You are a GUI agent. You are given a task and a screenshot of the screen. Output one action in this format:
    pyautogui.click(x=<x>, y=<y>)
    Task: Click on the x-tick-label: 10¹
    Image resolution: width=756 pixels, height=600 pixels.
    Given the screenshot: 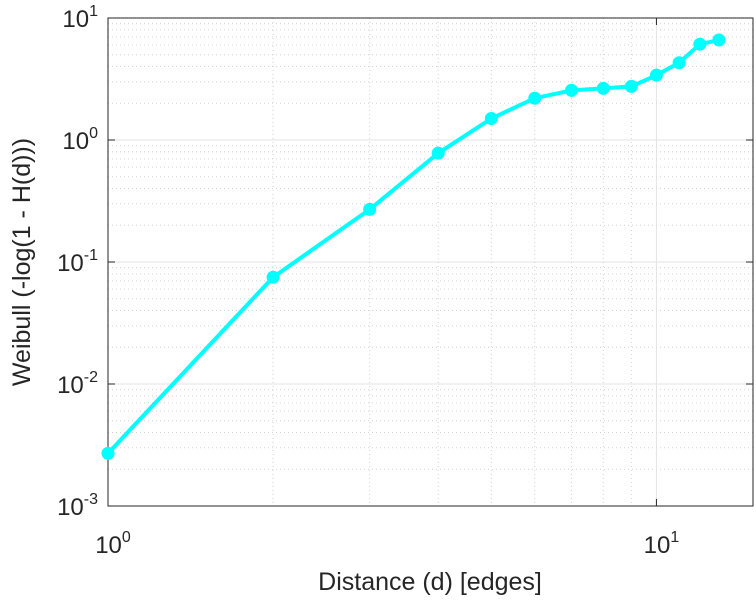 What is the action you would take?
    pyautogui.click(x=662, y=544)
    